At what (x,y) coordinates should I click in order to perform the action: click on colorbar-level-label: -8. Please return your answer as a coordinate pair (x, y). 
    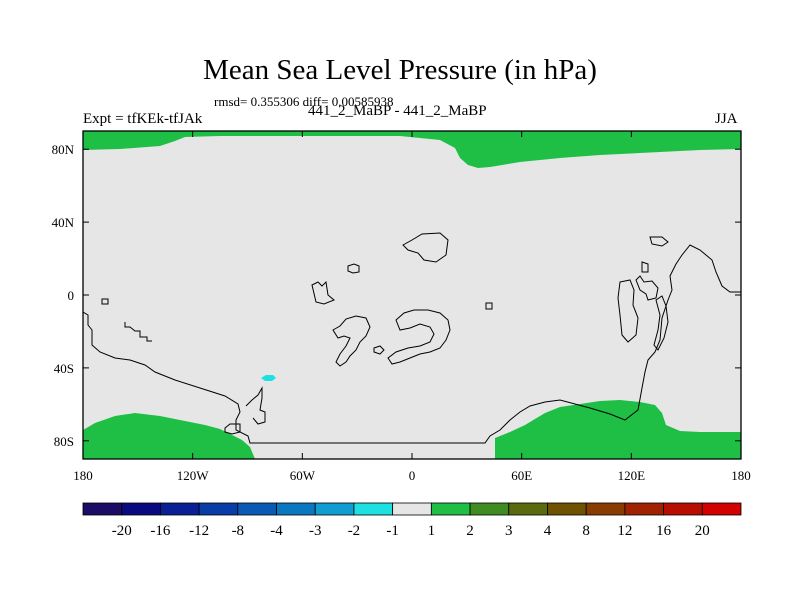
    Looking at the image, I should click on (238, 531).